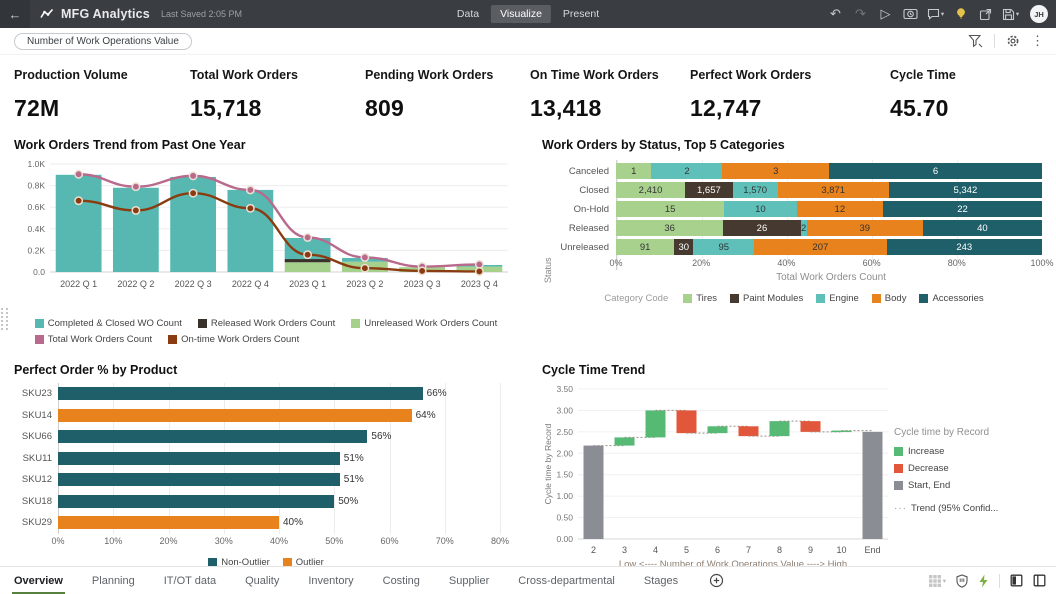 This screenshot has width=1056, height=594. Describe the element at coordinates (331, 580) in the screenshot. I see `page-tab-inventory: Inventory` at that location.